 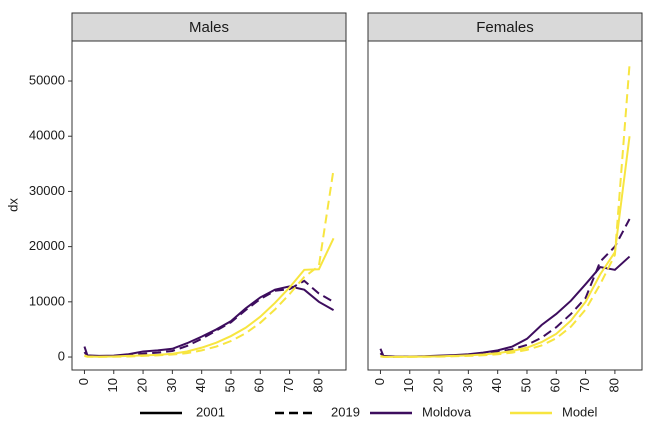 I want to click on legend-label: Model, so click(x=580, y=411).